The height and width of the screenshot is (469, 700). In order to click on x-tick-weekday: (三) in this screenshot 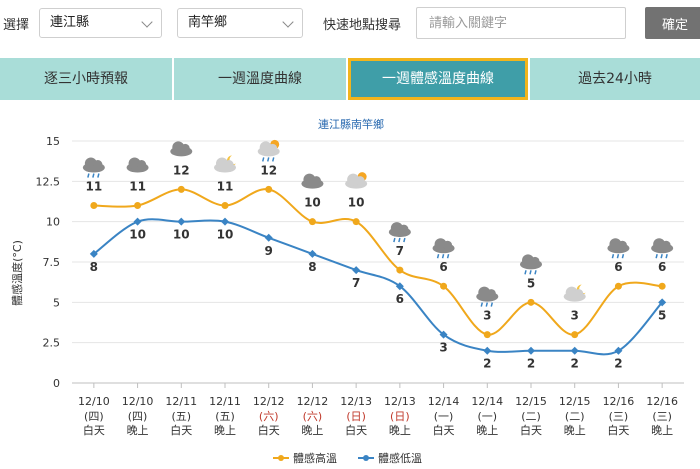, I will do `click(619, 416)`.